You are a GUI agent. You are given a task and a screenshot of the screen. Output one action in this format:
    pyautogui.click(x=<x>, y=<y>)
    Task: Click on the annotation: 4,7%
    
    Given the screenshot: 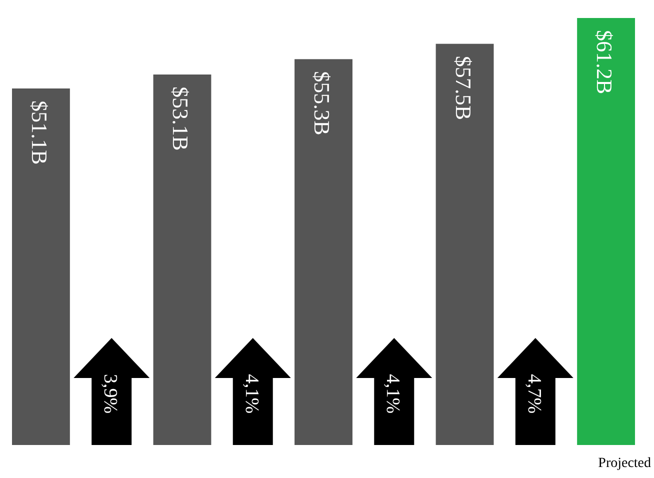 What is the action you would take?
    pyautogui.click(x=533, y=394)
    